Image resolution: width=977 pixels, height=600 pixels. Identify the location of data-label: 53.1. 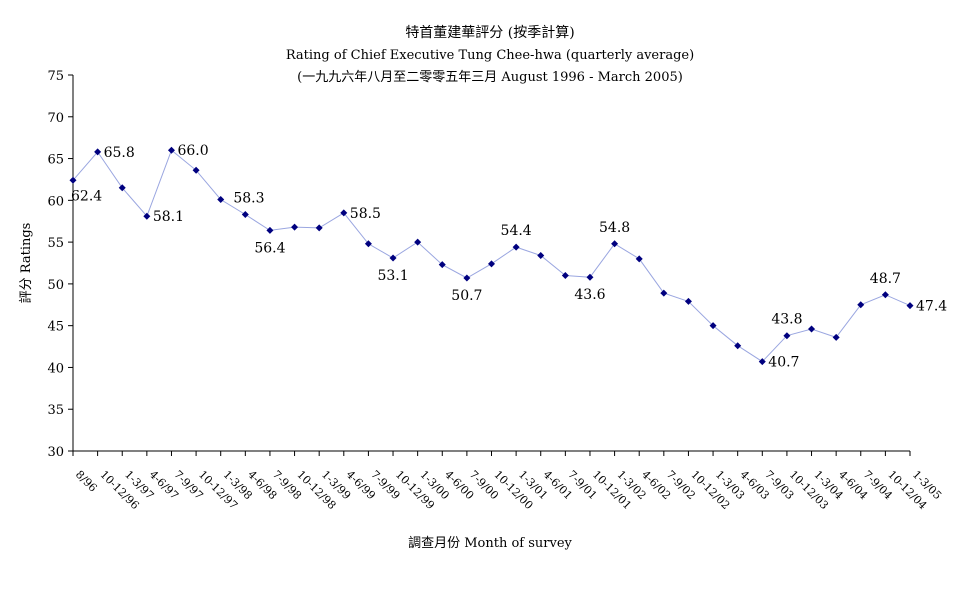
(392, 276).